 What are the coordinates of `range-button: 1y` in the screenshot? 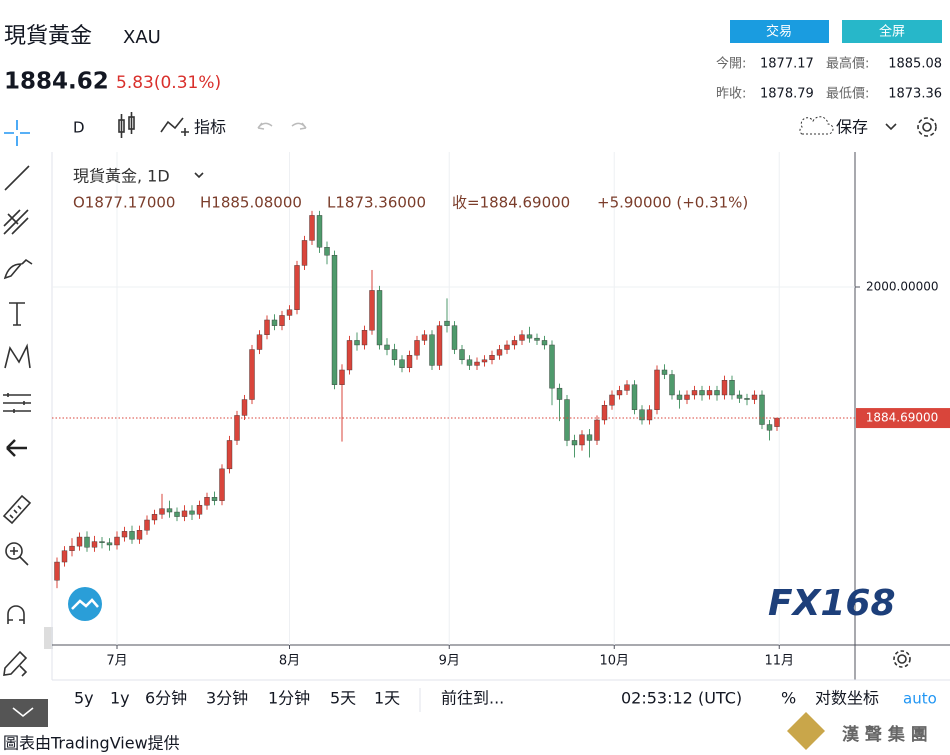 It's located at (120, 698).